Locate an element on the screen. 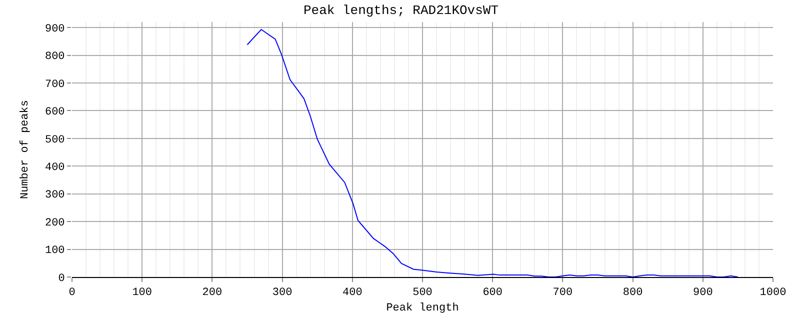  x-tick-label: 800 is located at coordinates (632, 293).